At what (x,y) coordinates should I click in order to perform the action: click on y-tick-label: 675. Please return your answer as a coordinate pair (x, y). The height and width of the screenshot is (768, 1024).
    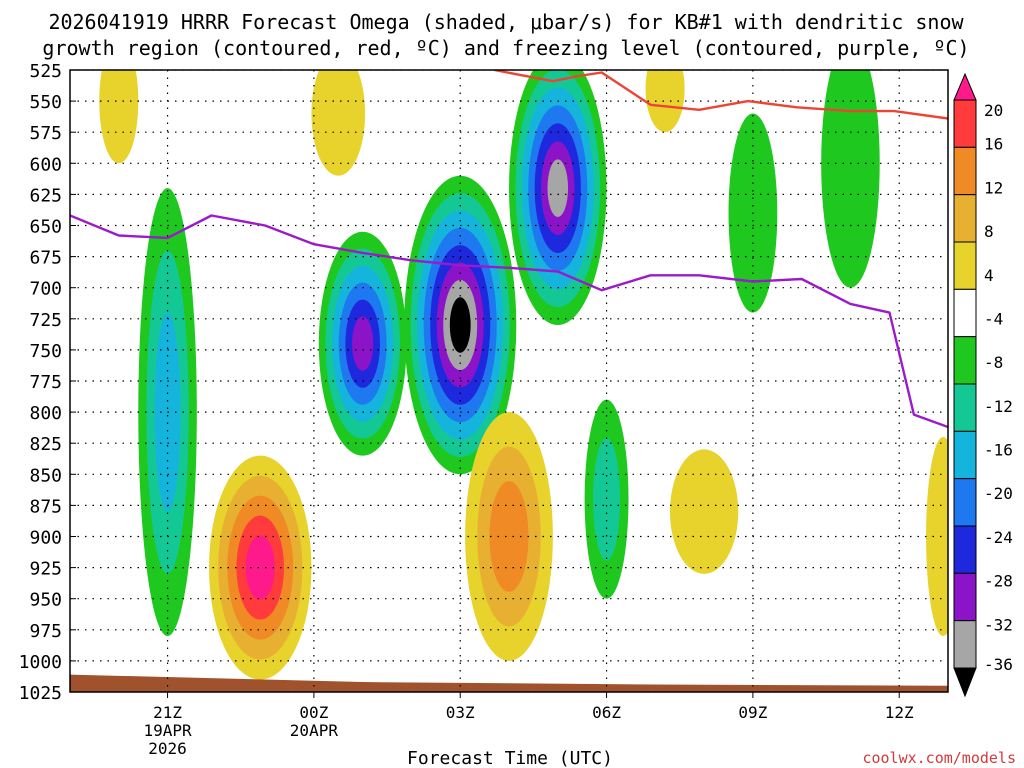
    Looking at the image, I should click on (45, 258).